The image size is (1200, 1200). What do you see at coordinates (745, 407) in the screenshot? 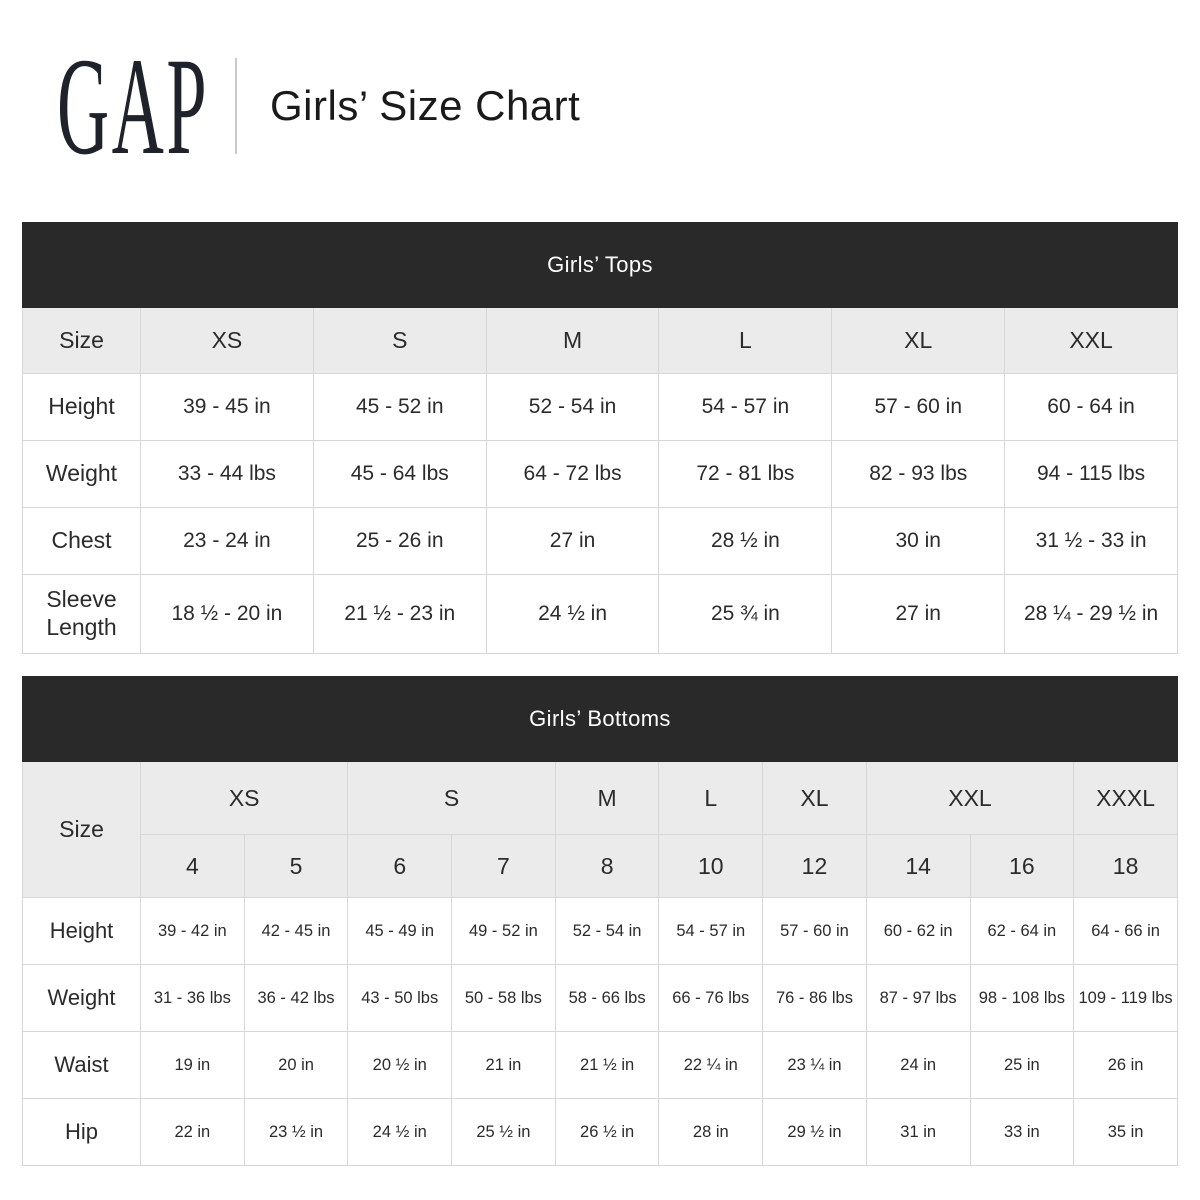
I see `tops-value-cell: 54 - 57 in` at bounding box center [745, 407].